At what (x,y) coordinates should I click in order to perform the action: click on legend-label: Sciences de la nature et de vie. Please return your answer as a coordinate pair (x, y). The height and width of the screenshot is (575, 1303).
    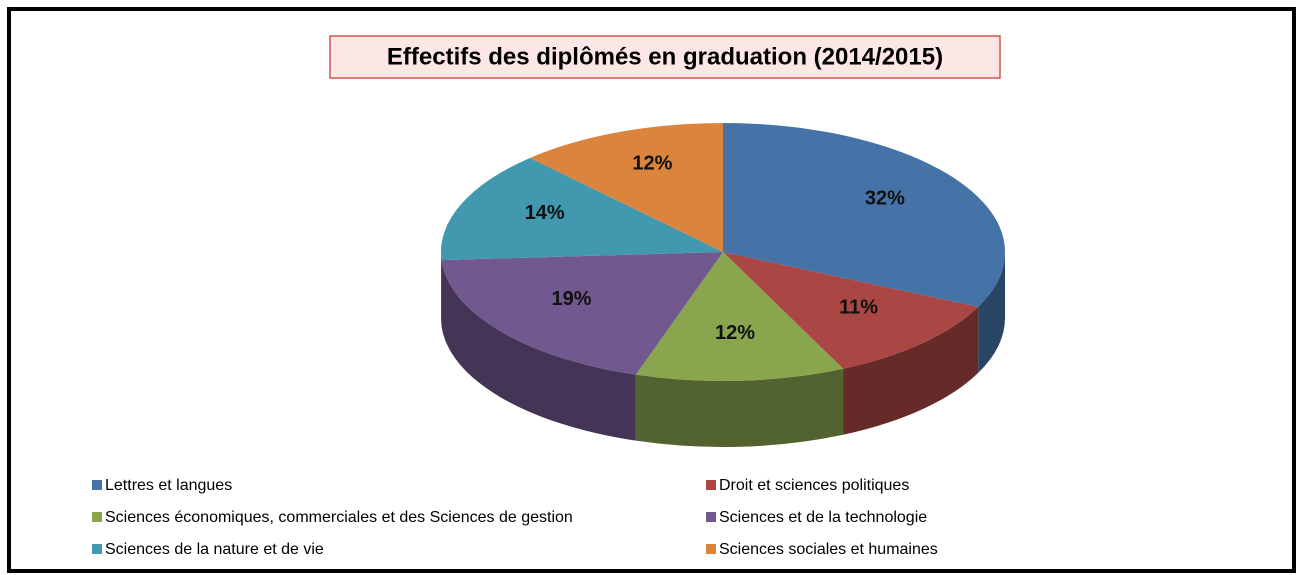
    Looking at the image, I should click on (214, 549).